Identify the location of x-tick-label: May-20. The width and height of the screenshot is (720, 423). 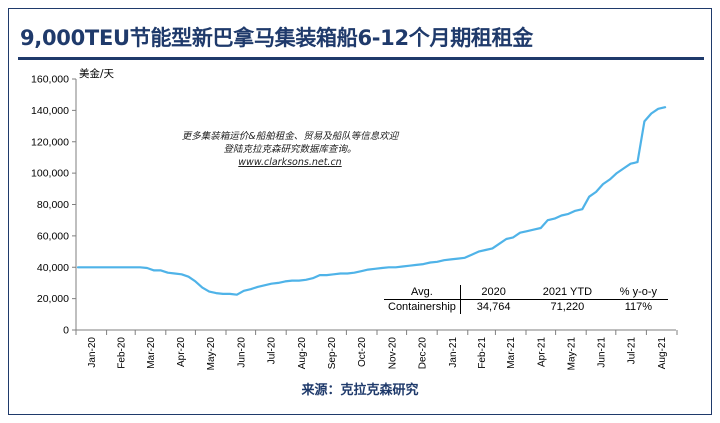
(211, 354).